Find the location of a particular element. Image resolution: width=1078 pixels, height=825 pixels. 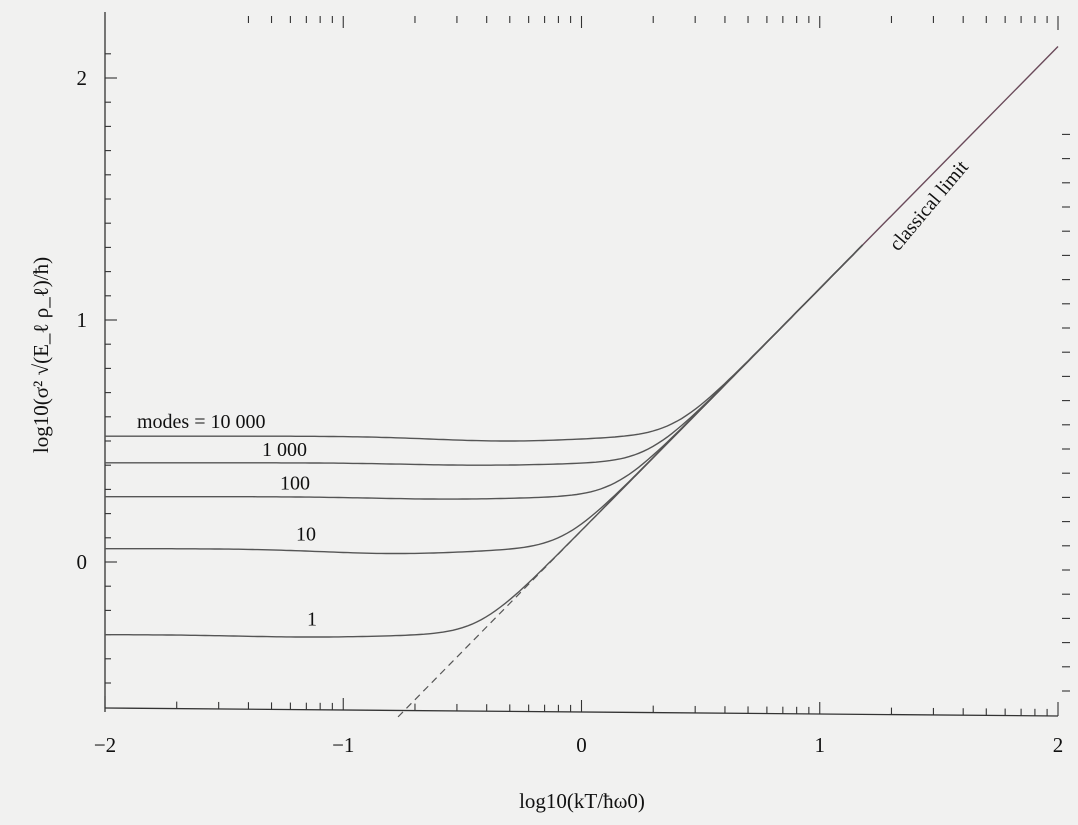

x-tick-label: −1 is located at coordinates (343, 745).